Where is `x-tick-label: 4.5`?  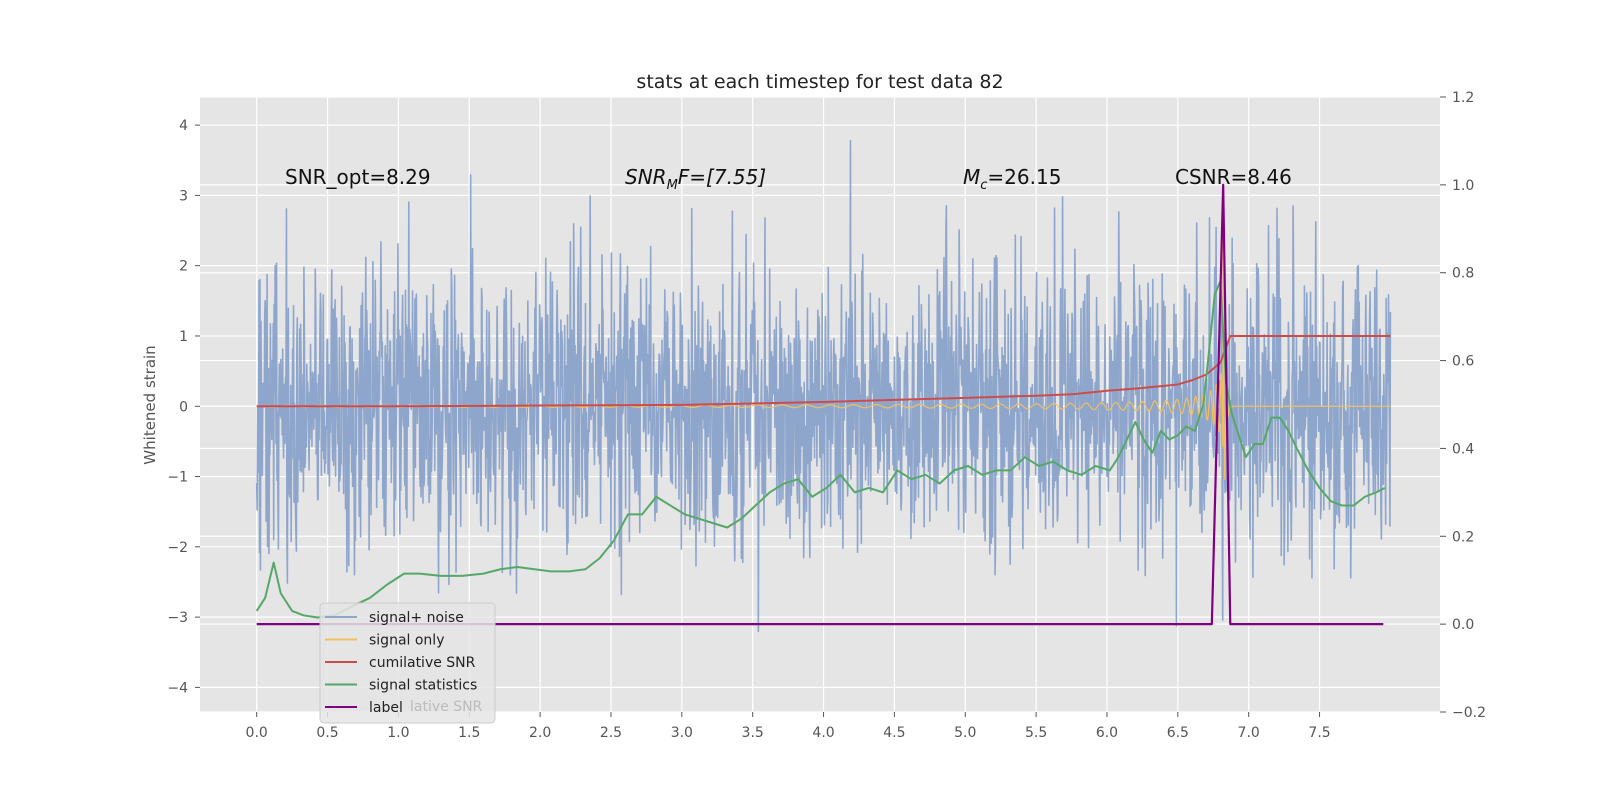
x-tick-label: 4.5 is located at coordinates (894, 733).